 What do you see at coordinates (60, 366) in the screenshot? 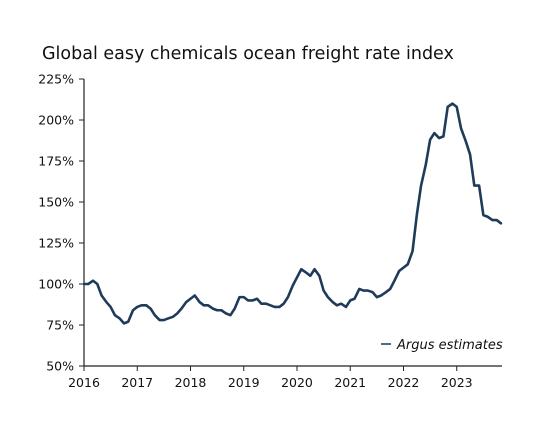
I see `y-tick-label: 50%` at bounding box center [60, 366].